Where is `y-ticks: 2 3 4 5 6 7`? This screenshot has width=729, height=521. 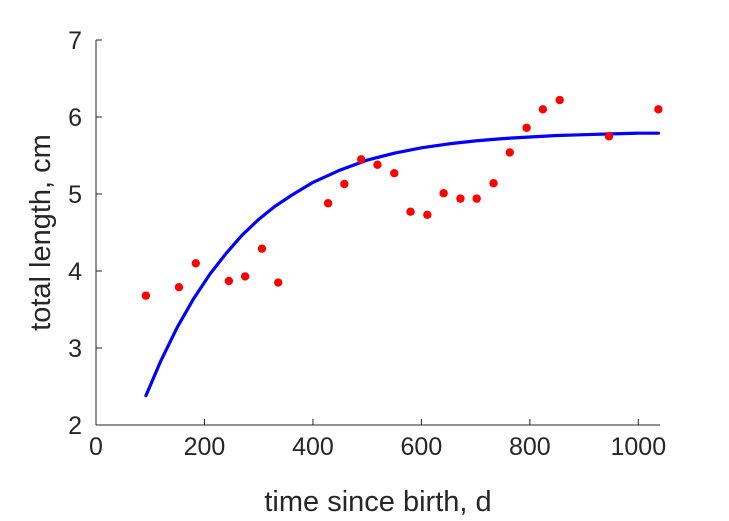
y-ticks: 2 3 4 5 6 7 is located at coordinates (85, 233).